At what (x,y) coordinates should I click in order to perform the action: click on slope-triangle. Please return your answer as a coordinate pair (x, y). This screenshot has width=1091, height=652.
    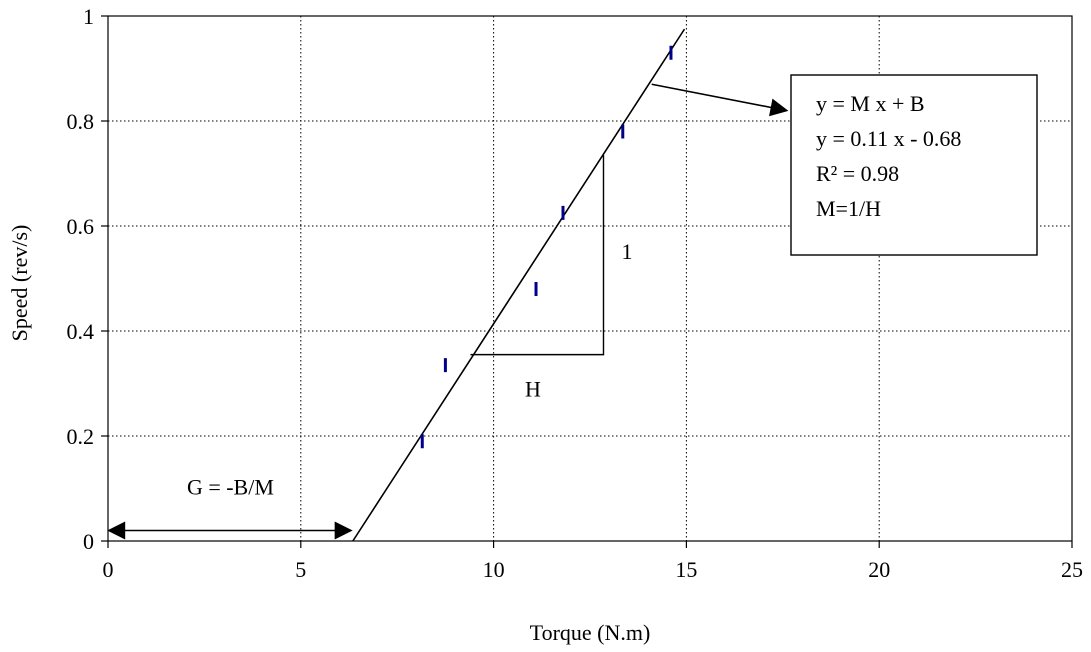
    Looking at the image, I should click on (537, 255).